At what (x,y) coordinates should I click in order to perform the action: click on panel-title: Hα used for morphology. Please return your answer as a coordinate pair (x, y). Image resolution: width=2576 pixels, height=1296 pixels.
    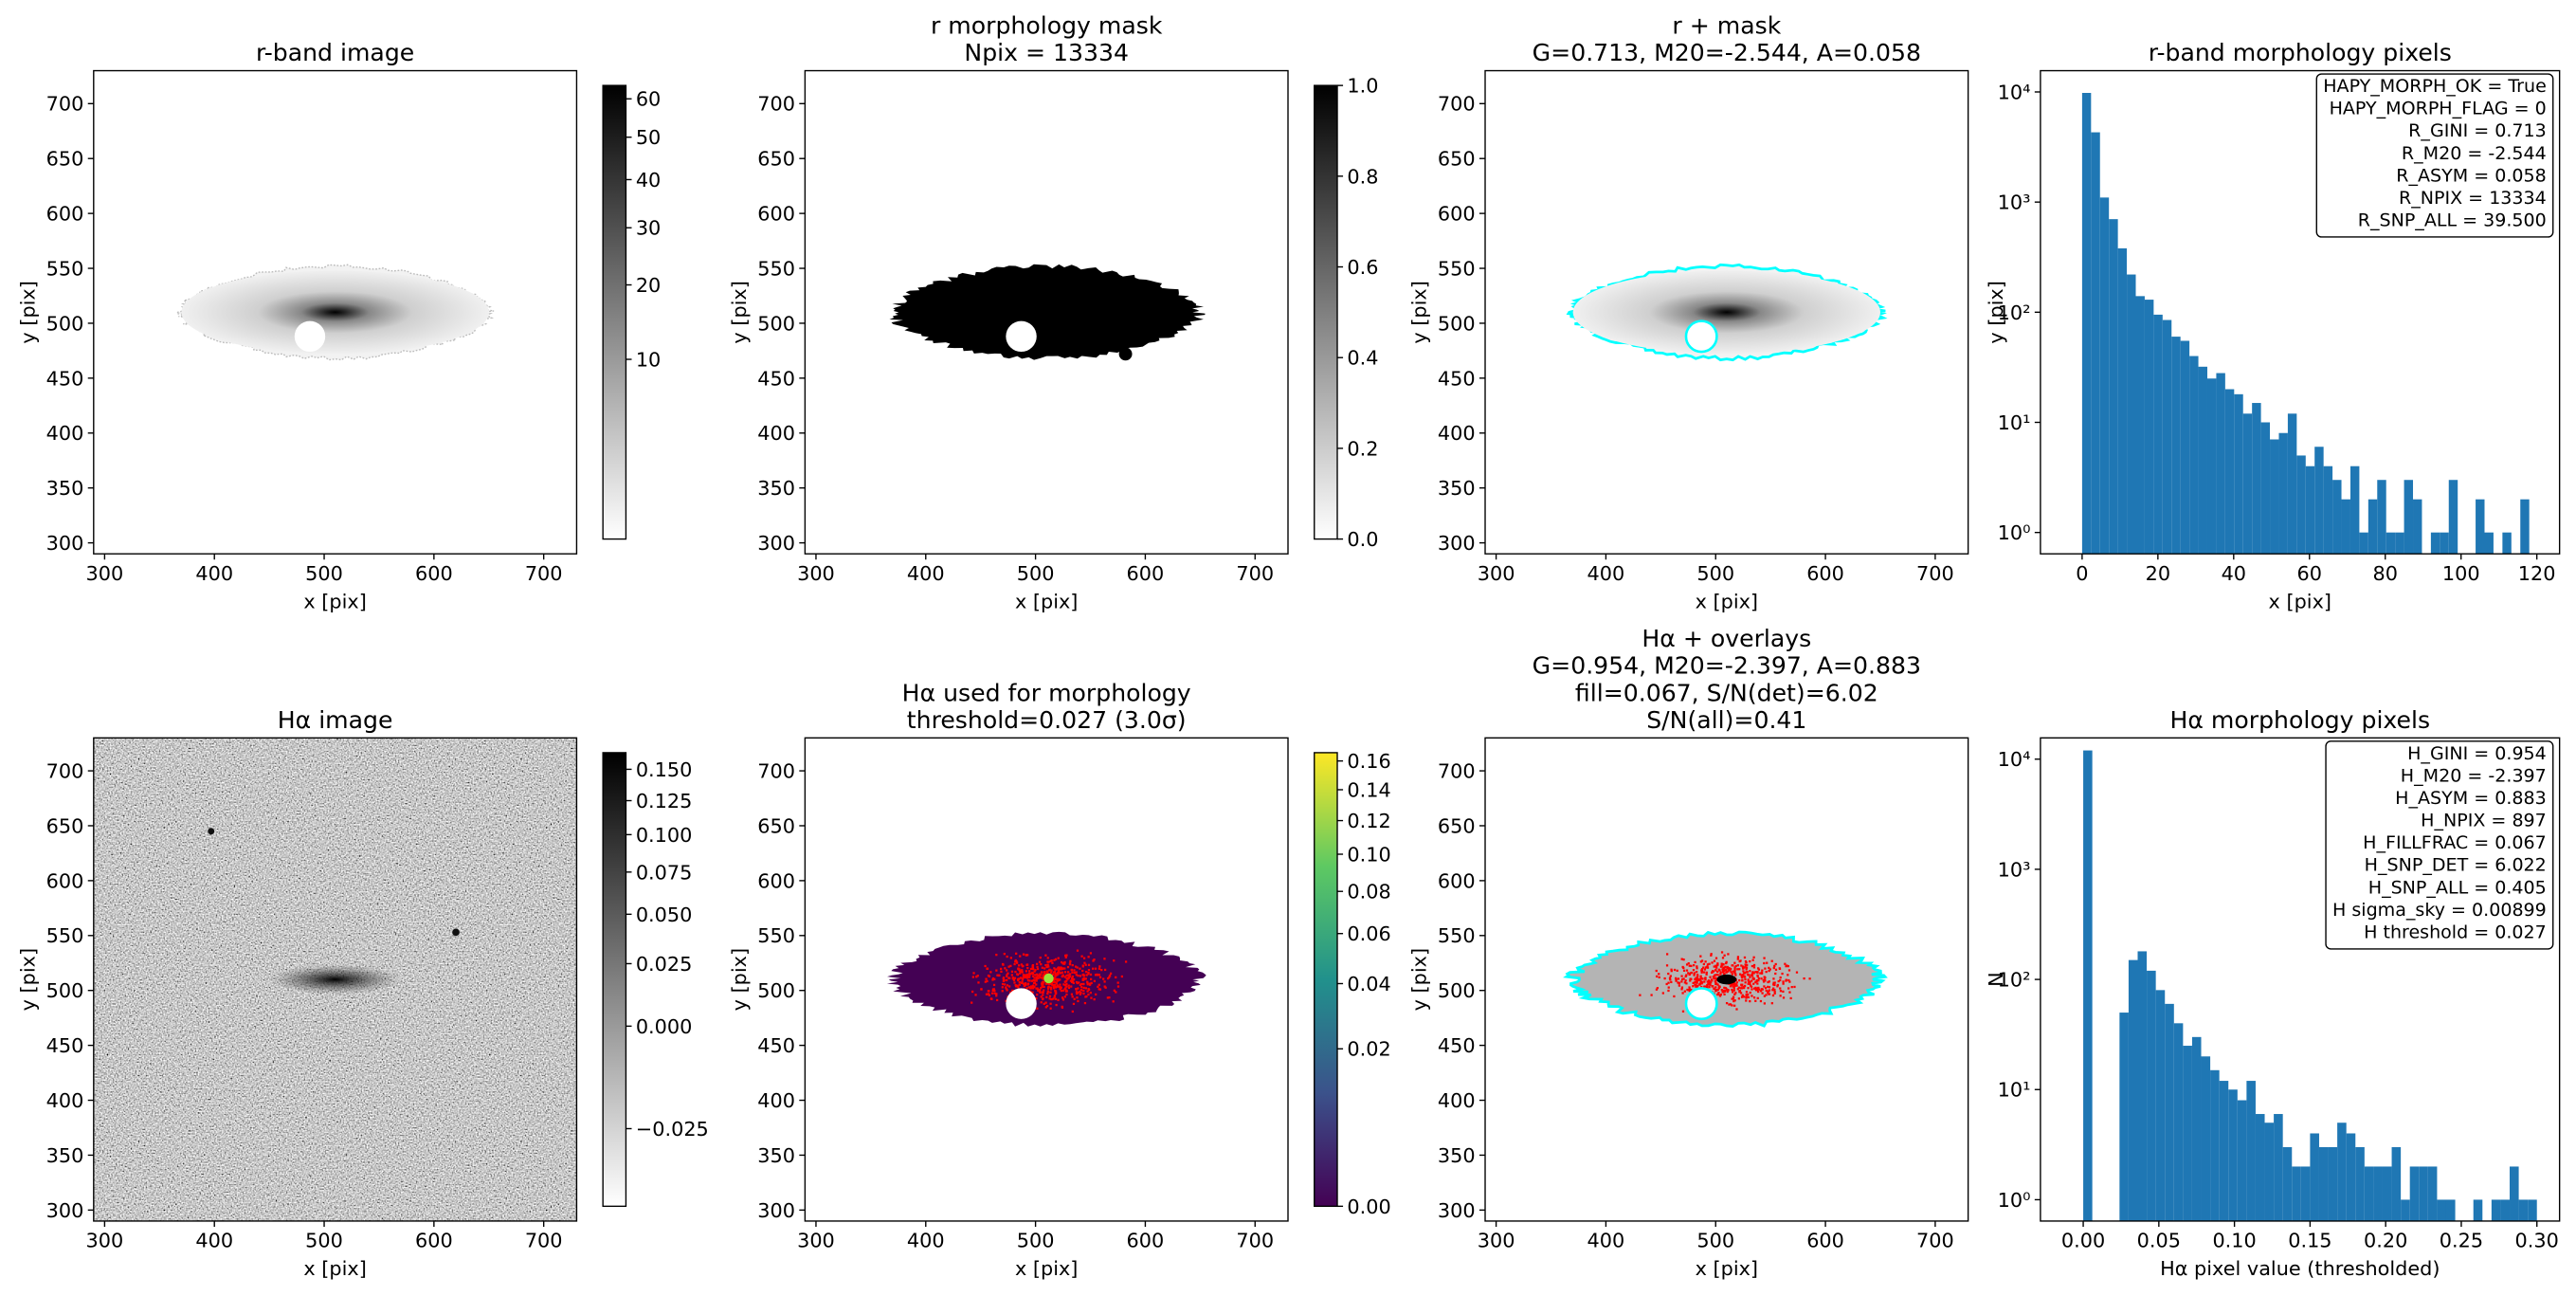
    Looking at the image, I should click on (1046, 692).